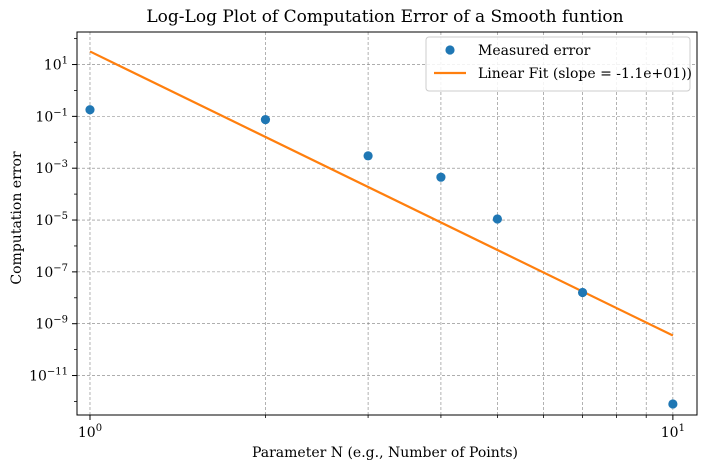 This screenshot has width=705, height=475. What do you see at coordinates (51, 116) in the screenshot?
I see `y-tick-label: 10⁻¹` at bounding box center [51, 116].